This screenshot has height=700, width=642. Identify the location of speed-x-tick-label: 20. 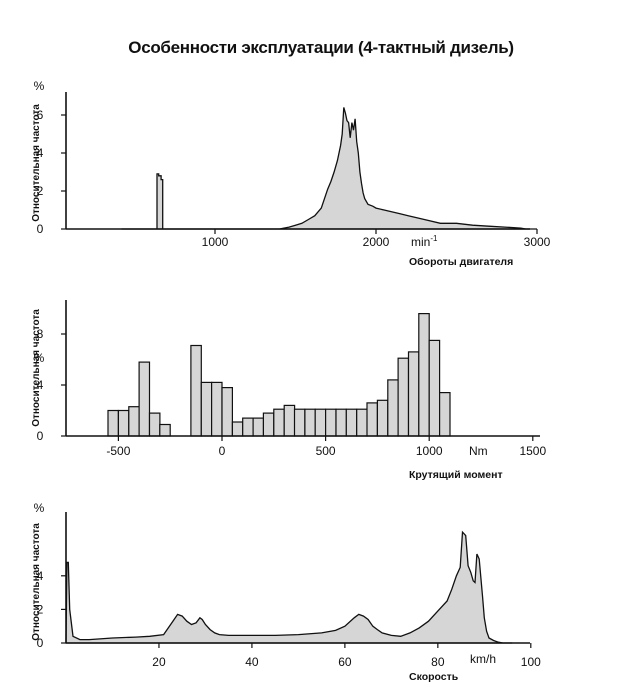
(159, 662).